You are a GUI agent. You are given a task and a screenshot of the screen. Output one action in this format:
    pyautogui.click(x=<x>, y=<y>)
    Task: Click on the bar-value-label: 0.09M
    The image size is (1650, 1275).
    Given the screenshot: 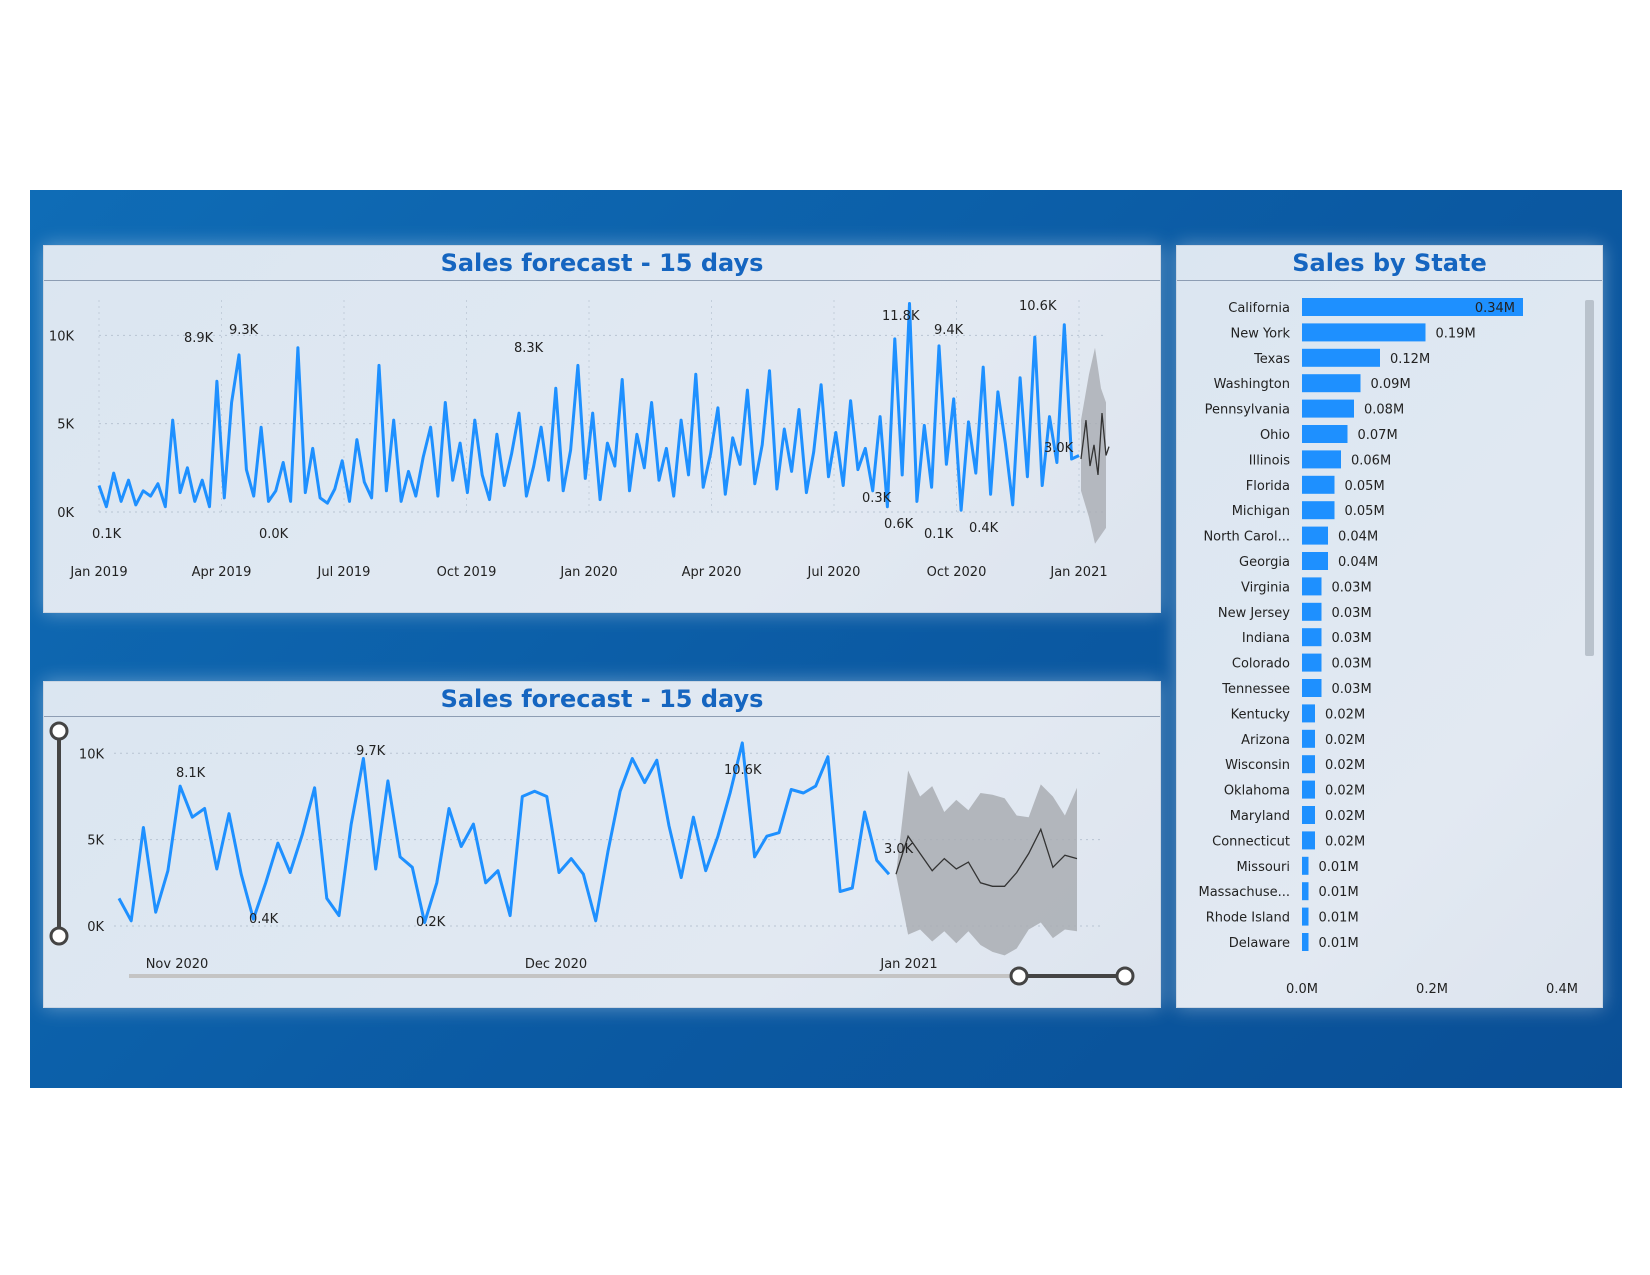 What is the action you would take?
    pyautogui.click(x=1391, y=384)
    